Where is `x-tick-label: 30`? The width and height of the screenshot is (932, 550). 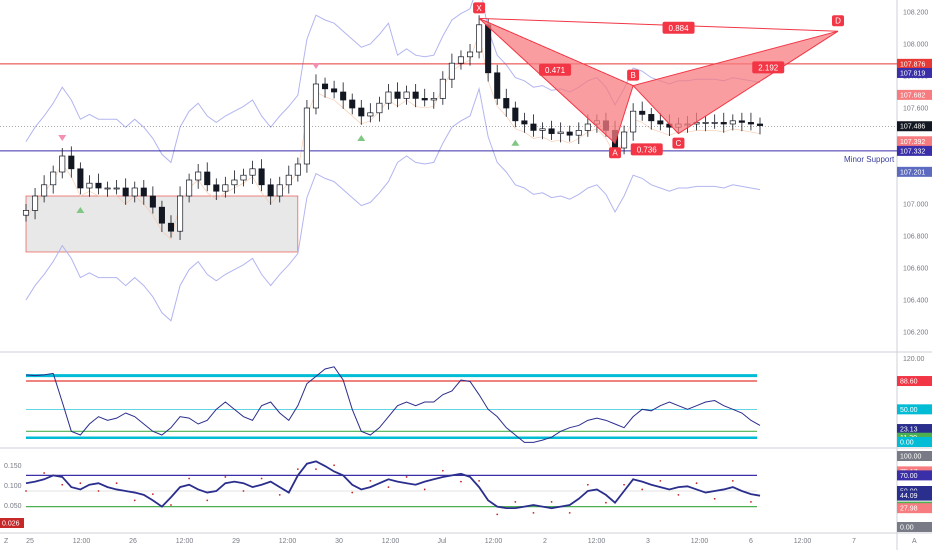
x-tick-label: 30 is located at coordinates (339, 541).